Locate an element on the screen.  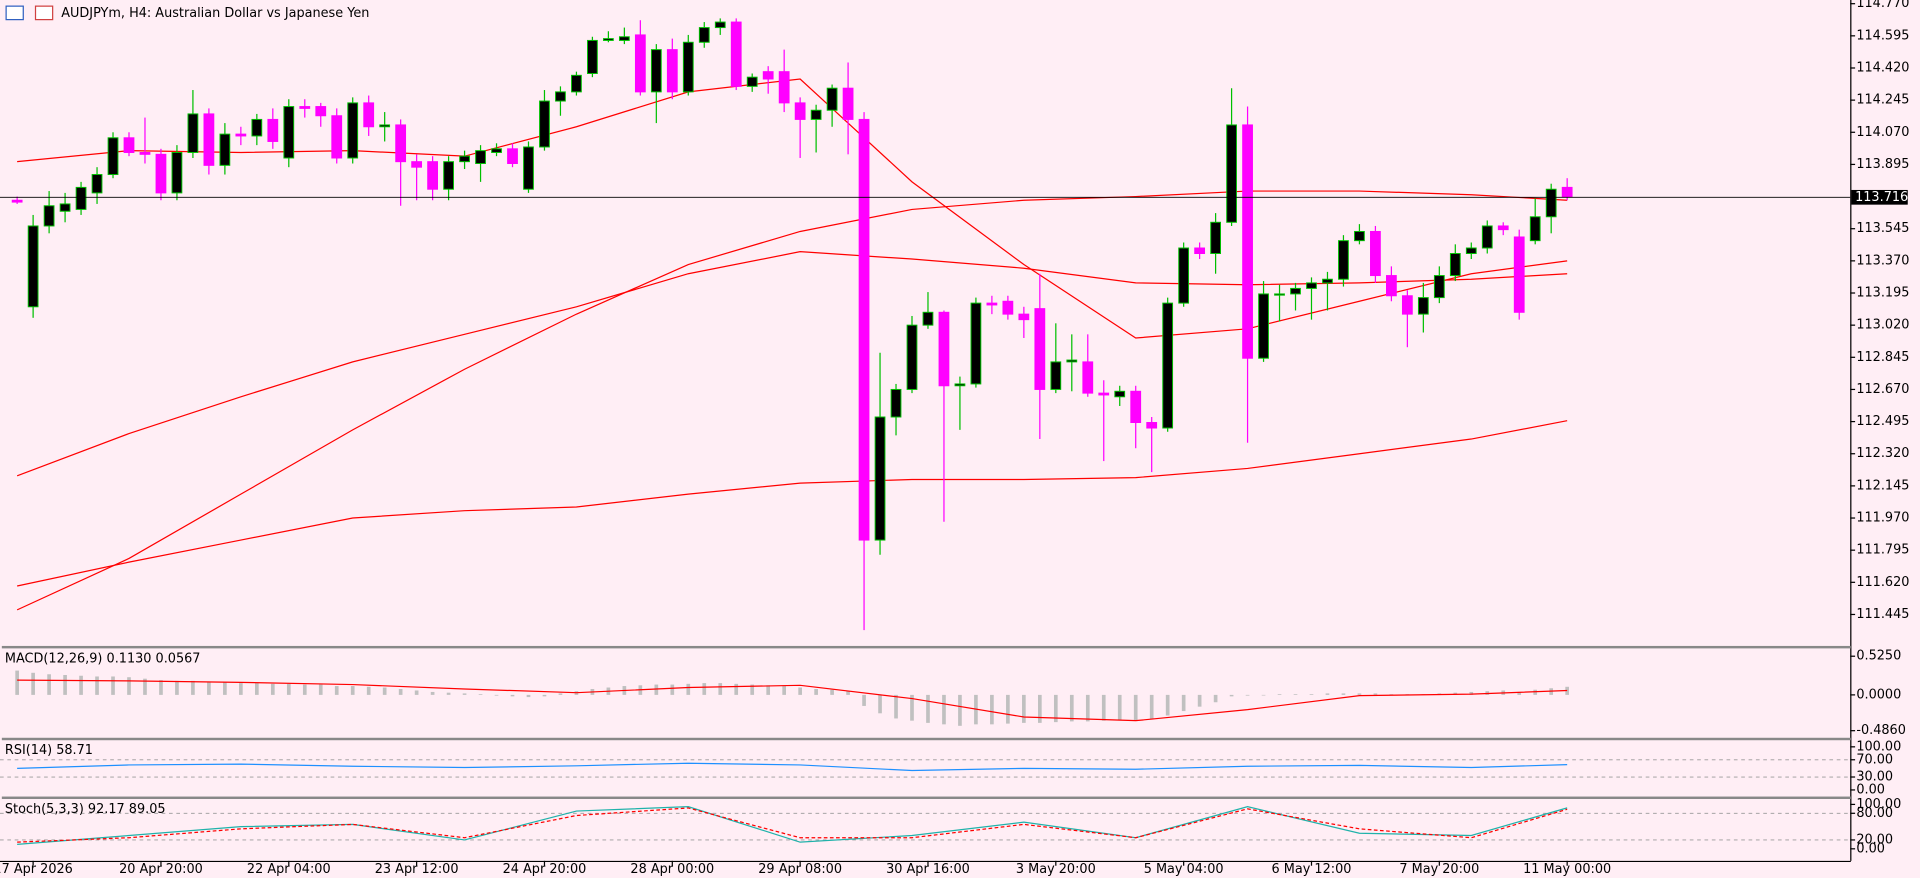
y-tick-label: 114.595 is located at coordinates (1882, 35).